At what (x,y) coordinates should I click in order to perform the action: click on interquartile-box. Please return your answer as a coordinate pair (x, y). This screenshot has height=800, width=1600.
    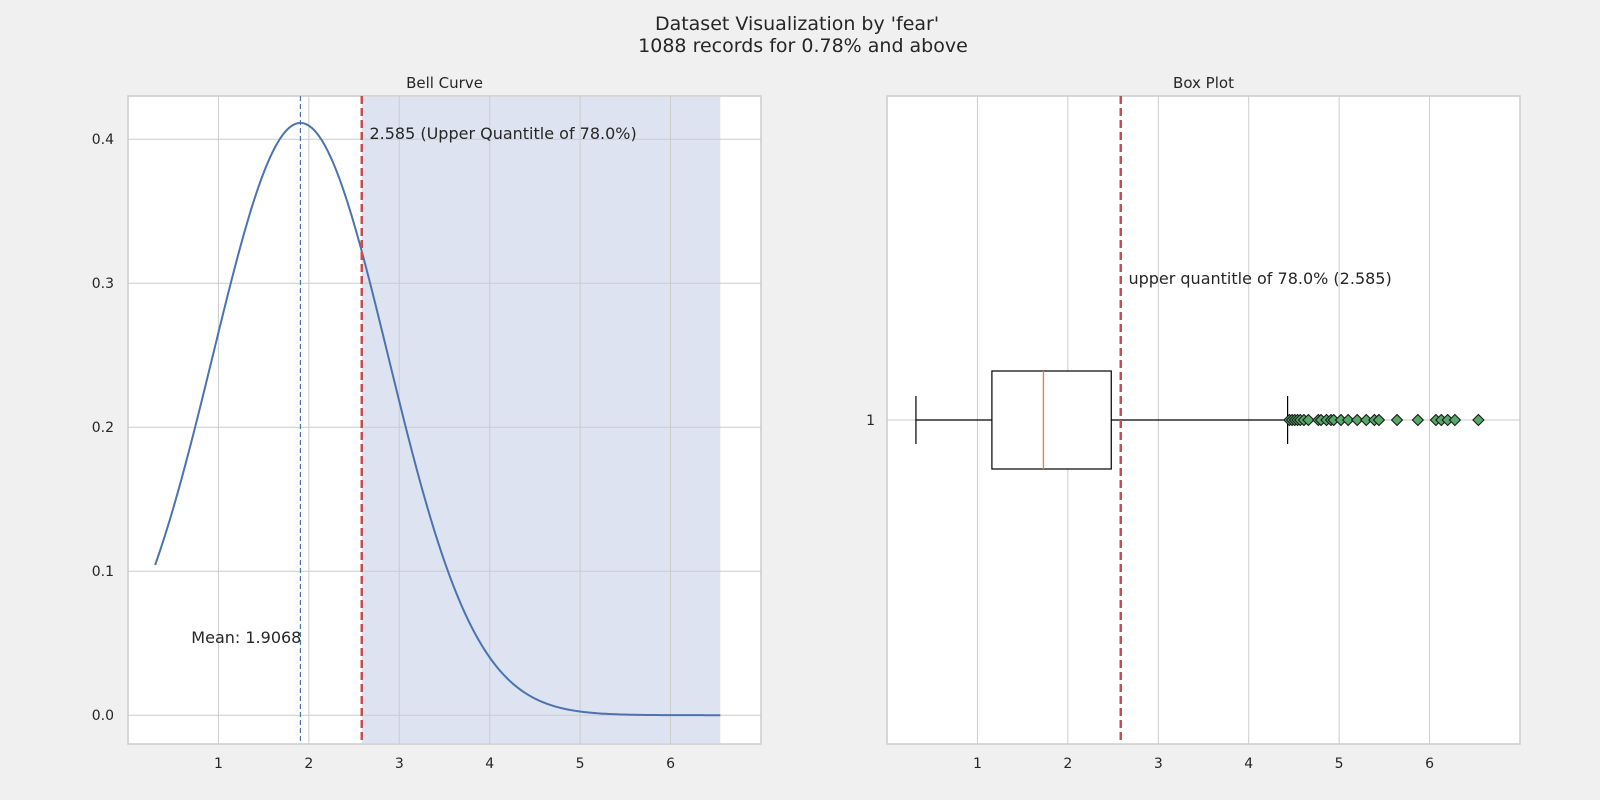
    Looking at the image, I should click on (1051, 420).